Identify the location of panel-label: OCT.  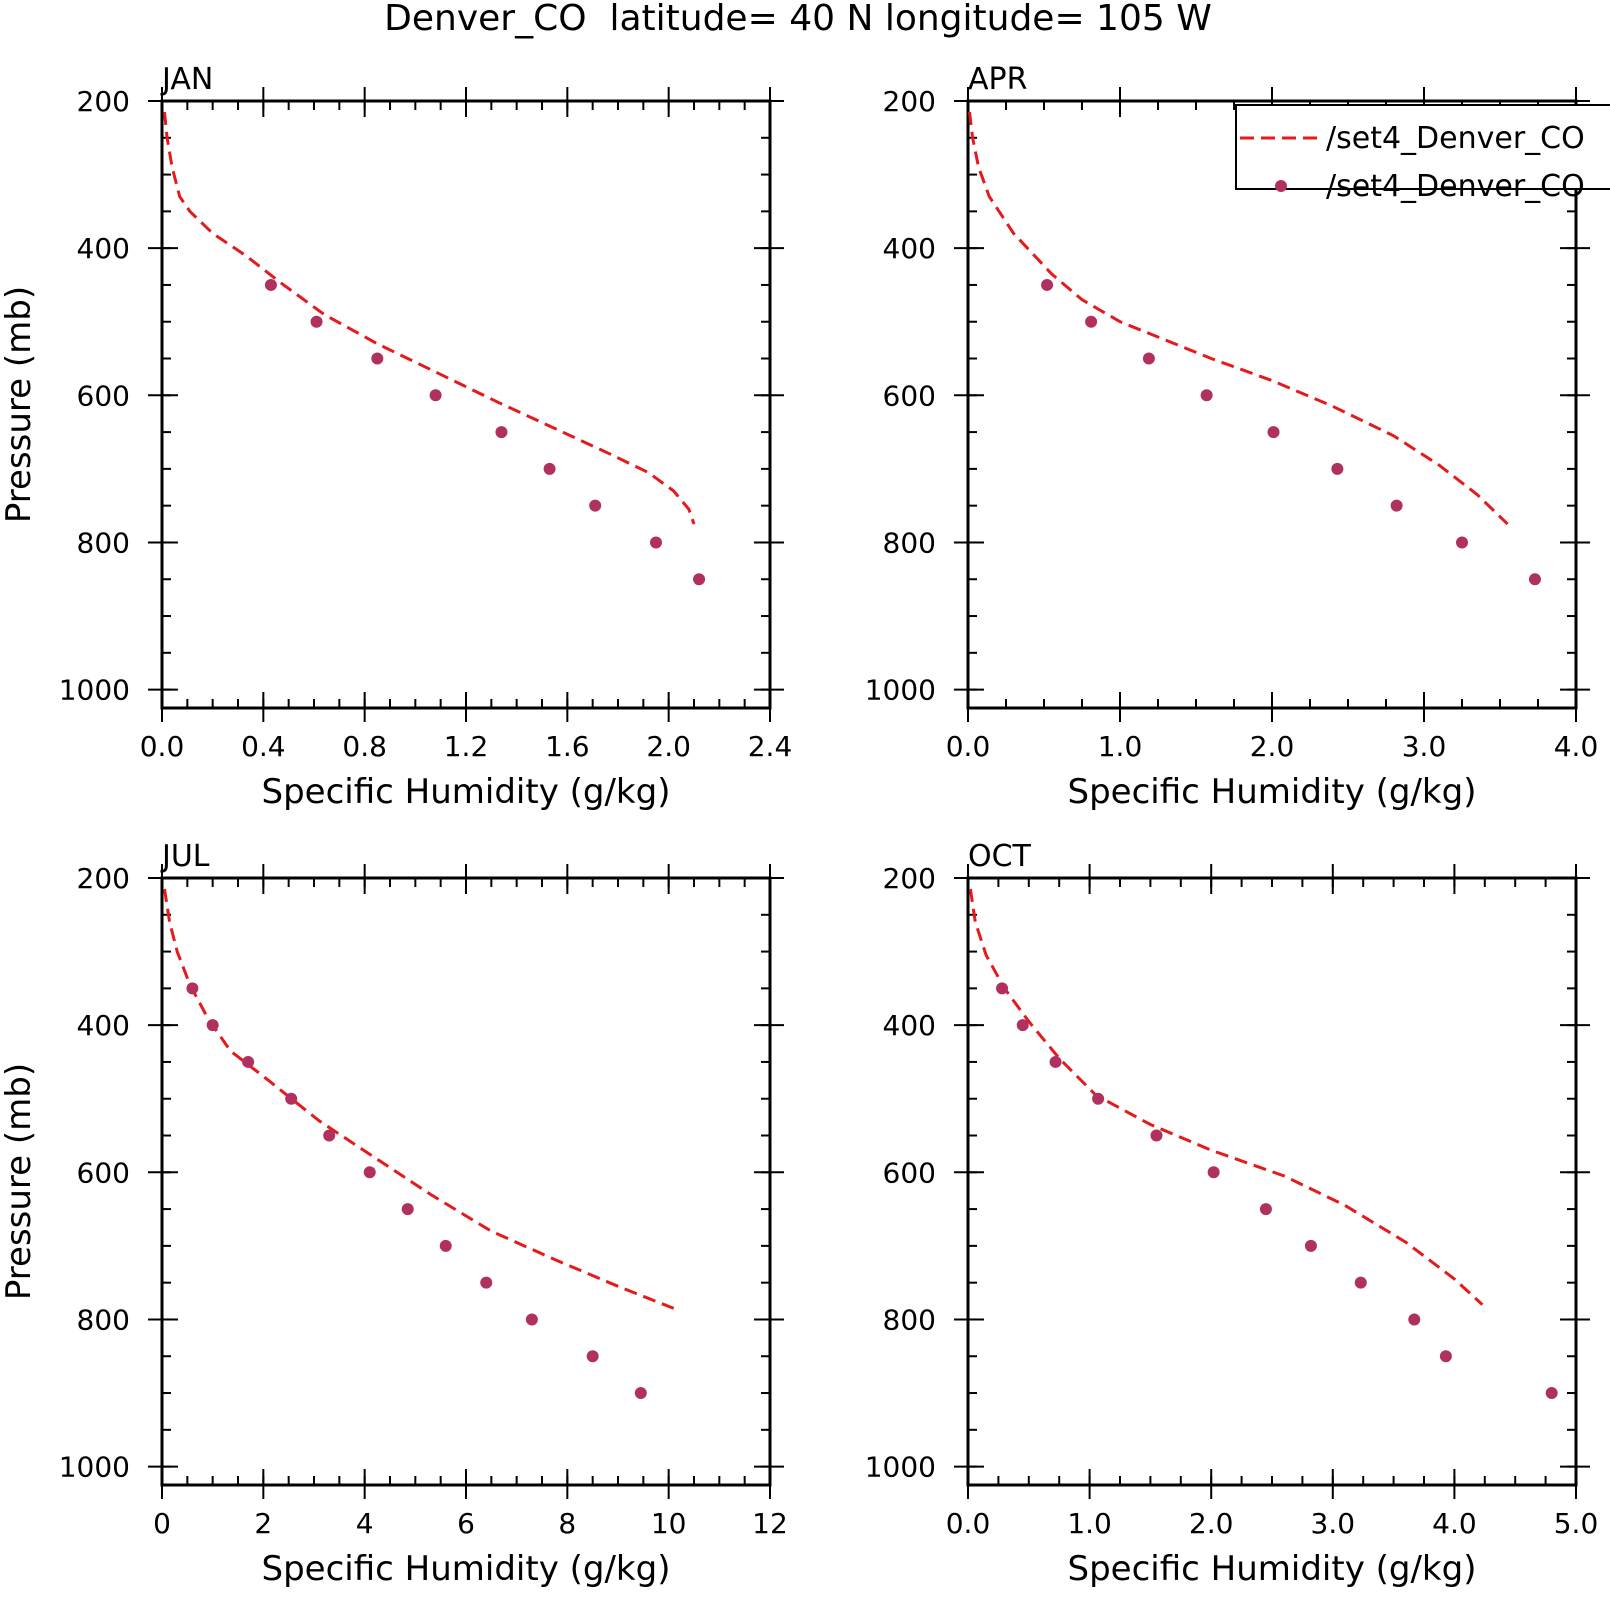
(1000, 856).